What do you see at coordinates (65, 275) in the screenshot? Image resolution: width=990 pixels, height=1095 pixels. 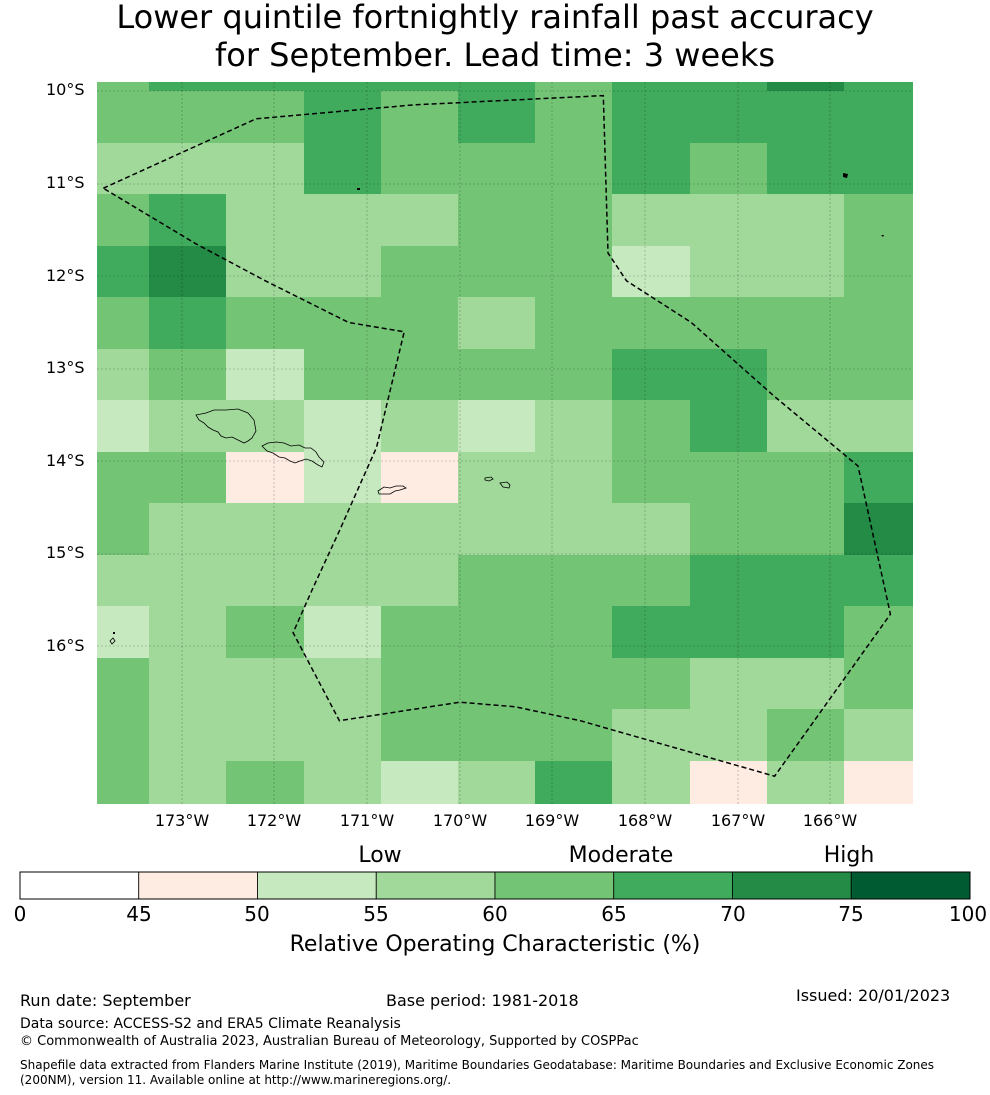 I see `lat-label-12s: 12°S` at bounding box center [65, 275].